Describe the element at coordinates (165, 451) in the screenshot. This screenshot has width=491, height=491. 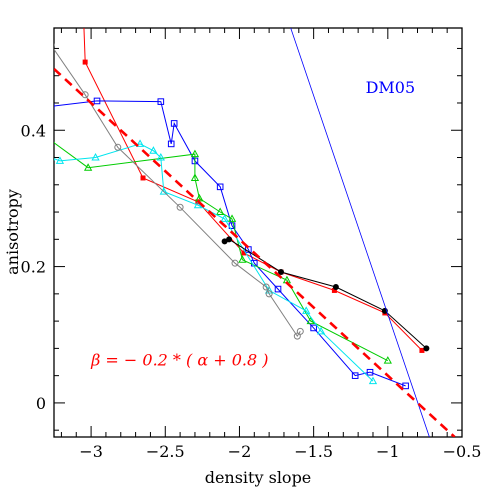
I see `x-tick-label: −2.5` at that location.